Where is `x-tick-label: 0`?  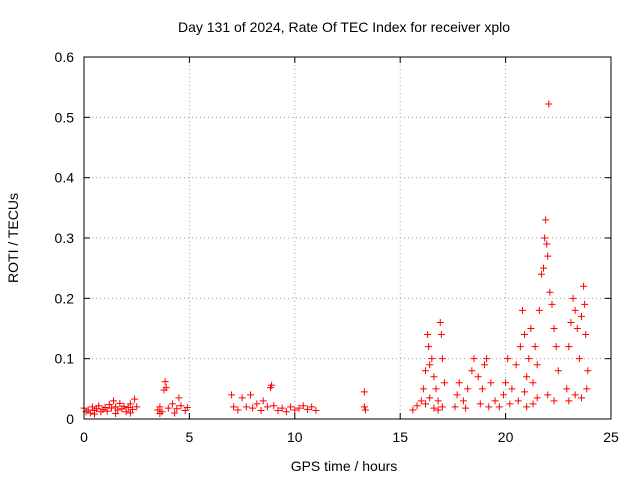
x-tick-label: 0 is located at coordinates (84, 437).